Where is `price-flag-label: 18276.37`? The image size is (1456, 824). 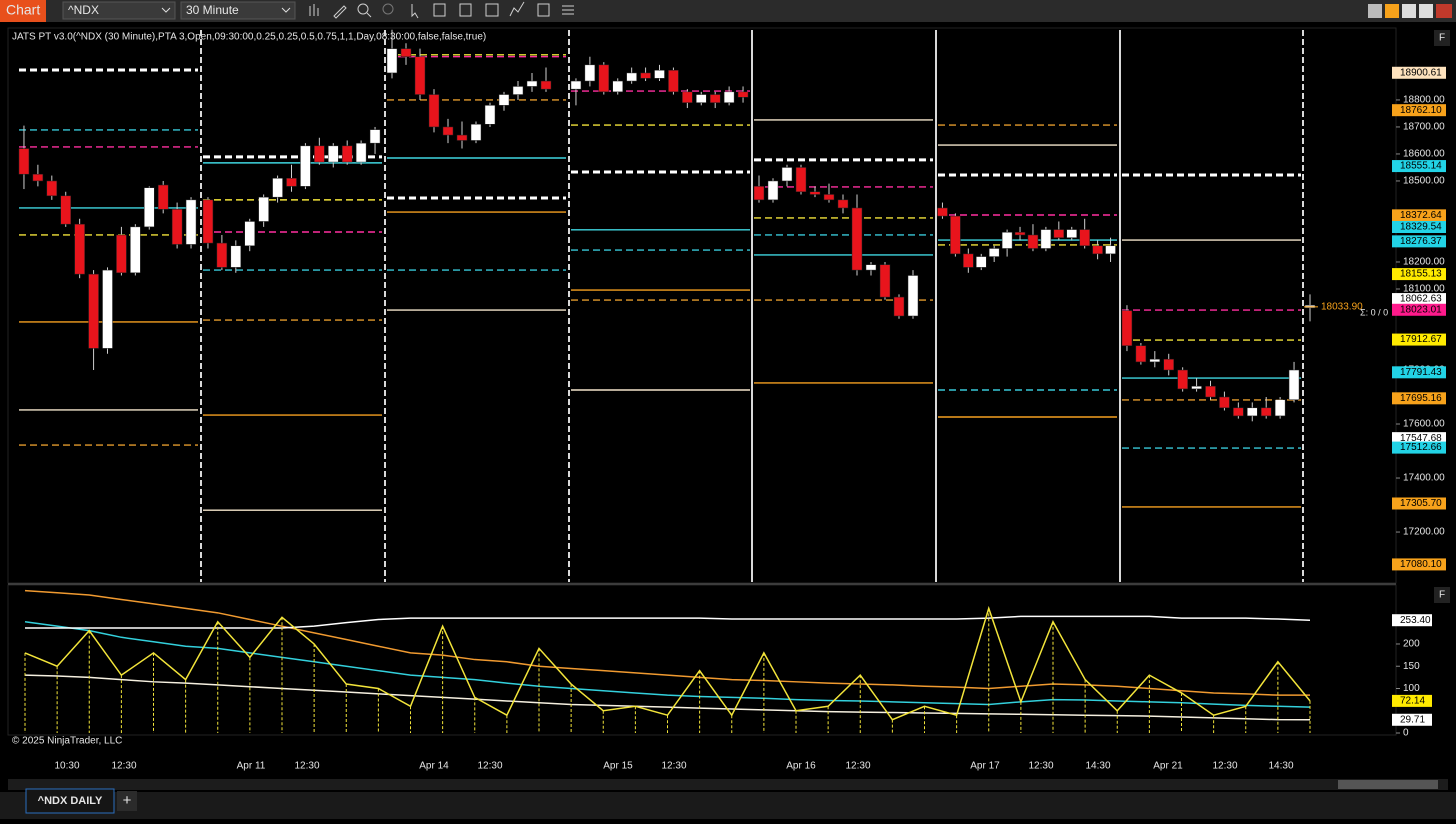
price-flag-label: 18276.37 is located at coordinates (1421, 241).